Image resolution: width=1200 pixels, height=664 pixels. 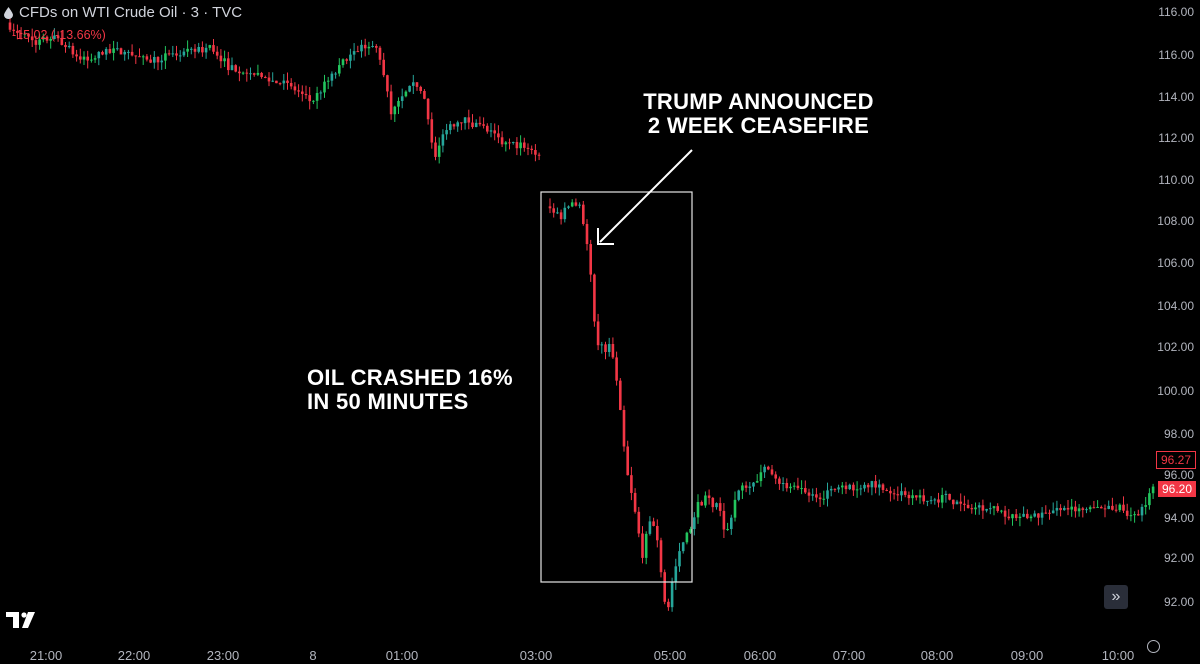 I want to click on time-tick-label: 8, so click(x=312, y=655).